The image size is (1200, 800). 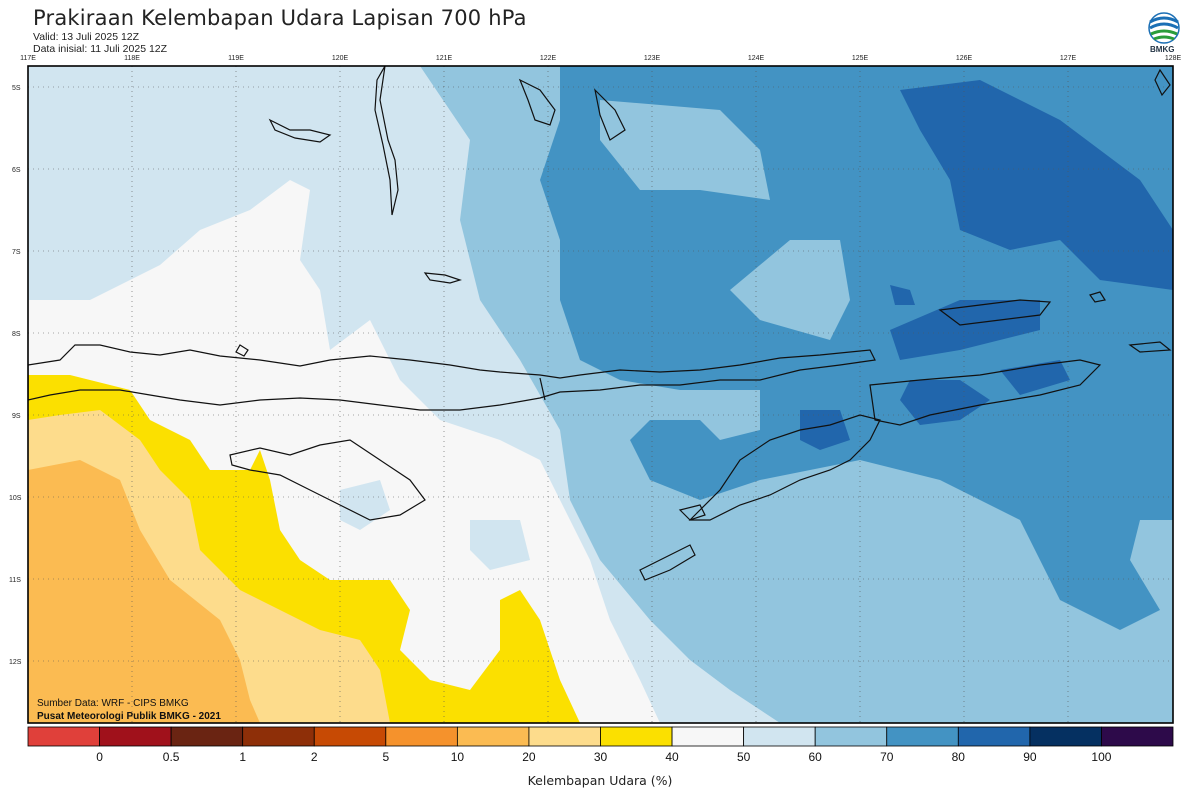 What do you see at coordinates (327, 480) in the screenshot?
I see `coastline-sumba` at bounding box center [327, 480].